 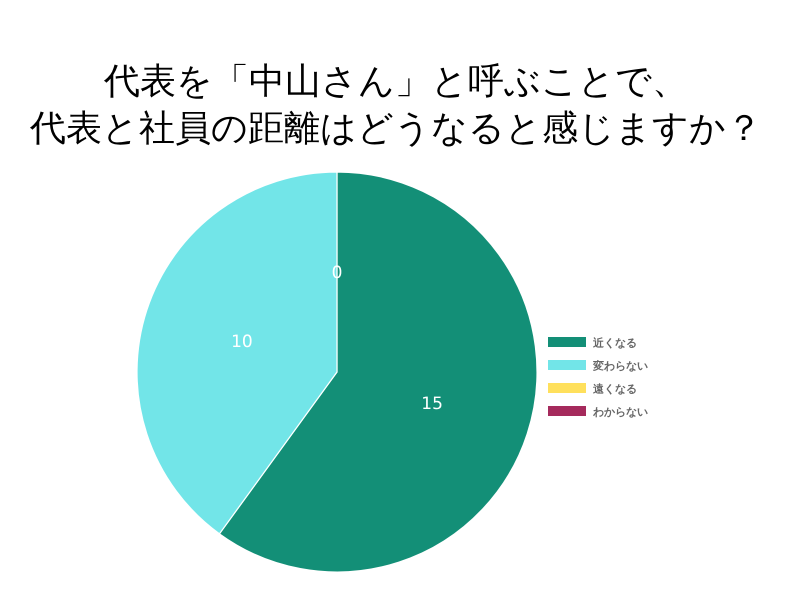 What do you see at coordinates (620, 412) in the screenshot?
I see `legend-label: わからない` at bounding box center [620, 412].